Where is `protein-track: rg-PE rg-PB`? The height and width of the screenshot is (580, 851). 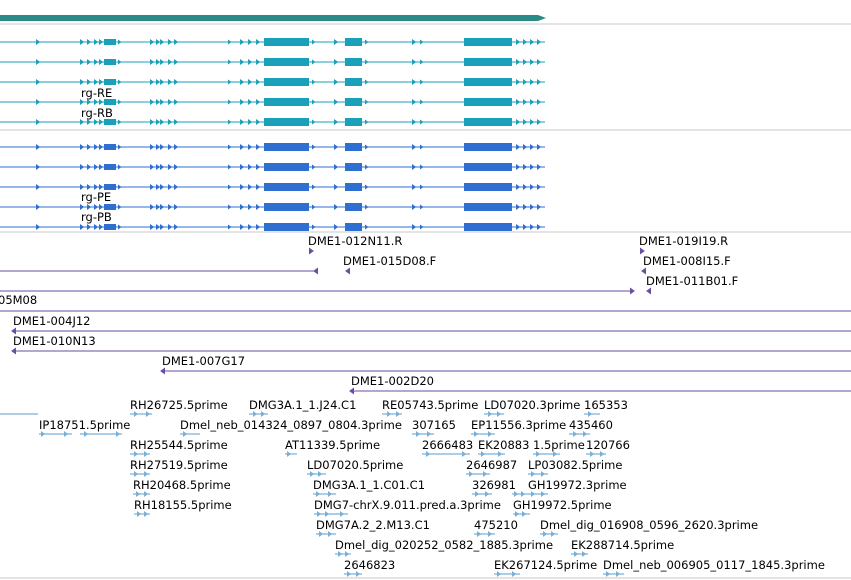 protein-track: rg-PE rg-PB is located at coordinates (272, 187).